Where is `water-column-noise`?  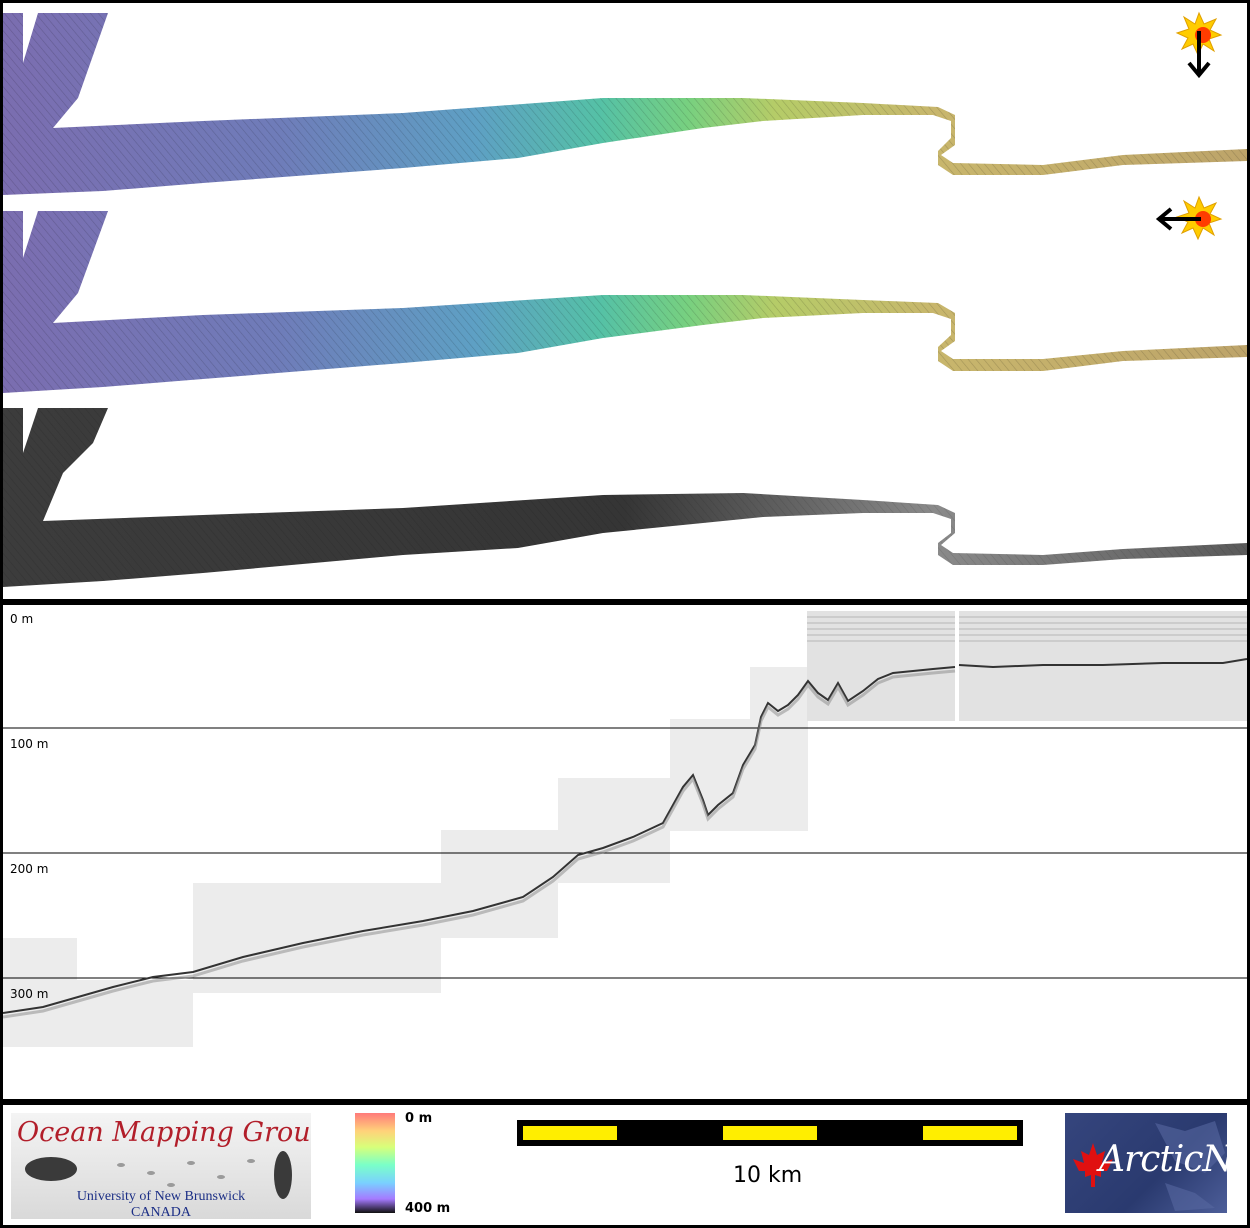
water-column-noise is located at coordinates (1027, 629).